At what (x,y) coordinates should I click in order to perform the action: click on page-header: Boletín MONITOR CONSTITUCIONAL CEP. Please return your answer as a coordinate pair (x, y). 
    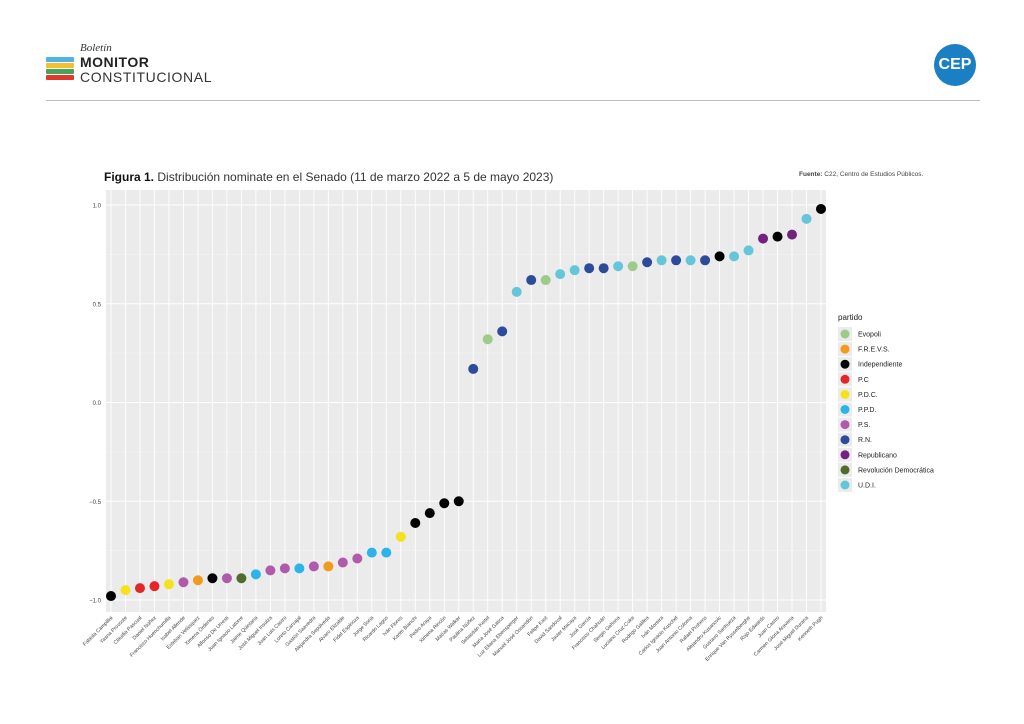
    Looking at the image, I should click on (512, 51).